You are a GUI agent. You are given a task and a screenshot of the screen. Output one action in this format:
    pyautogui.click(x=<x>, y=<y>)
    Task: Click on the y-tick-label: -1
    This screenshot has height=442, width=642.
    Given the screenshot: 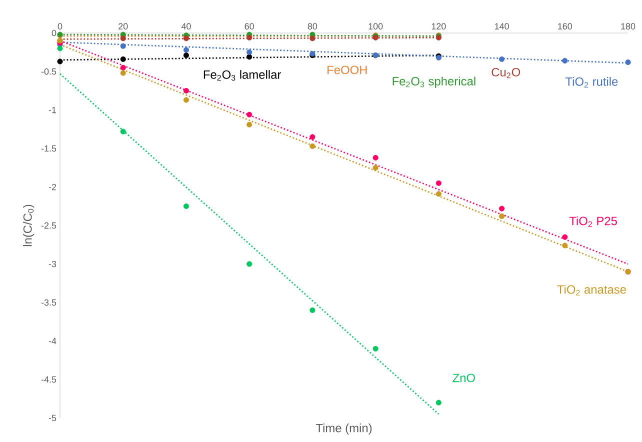 What is the action you would take?
    pyautogui.click(x=52, y=110)
    